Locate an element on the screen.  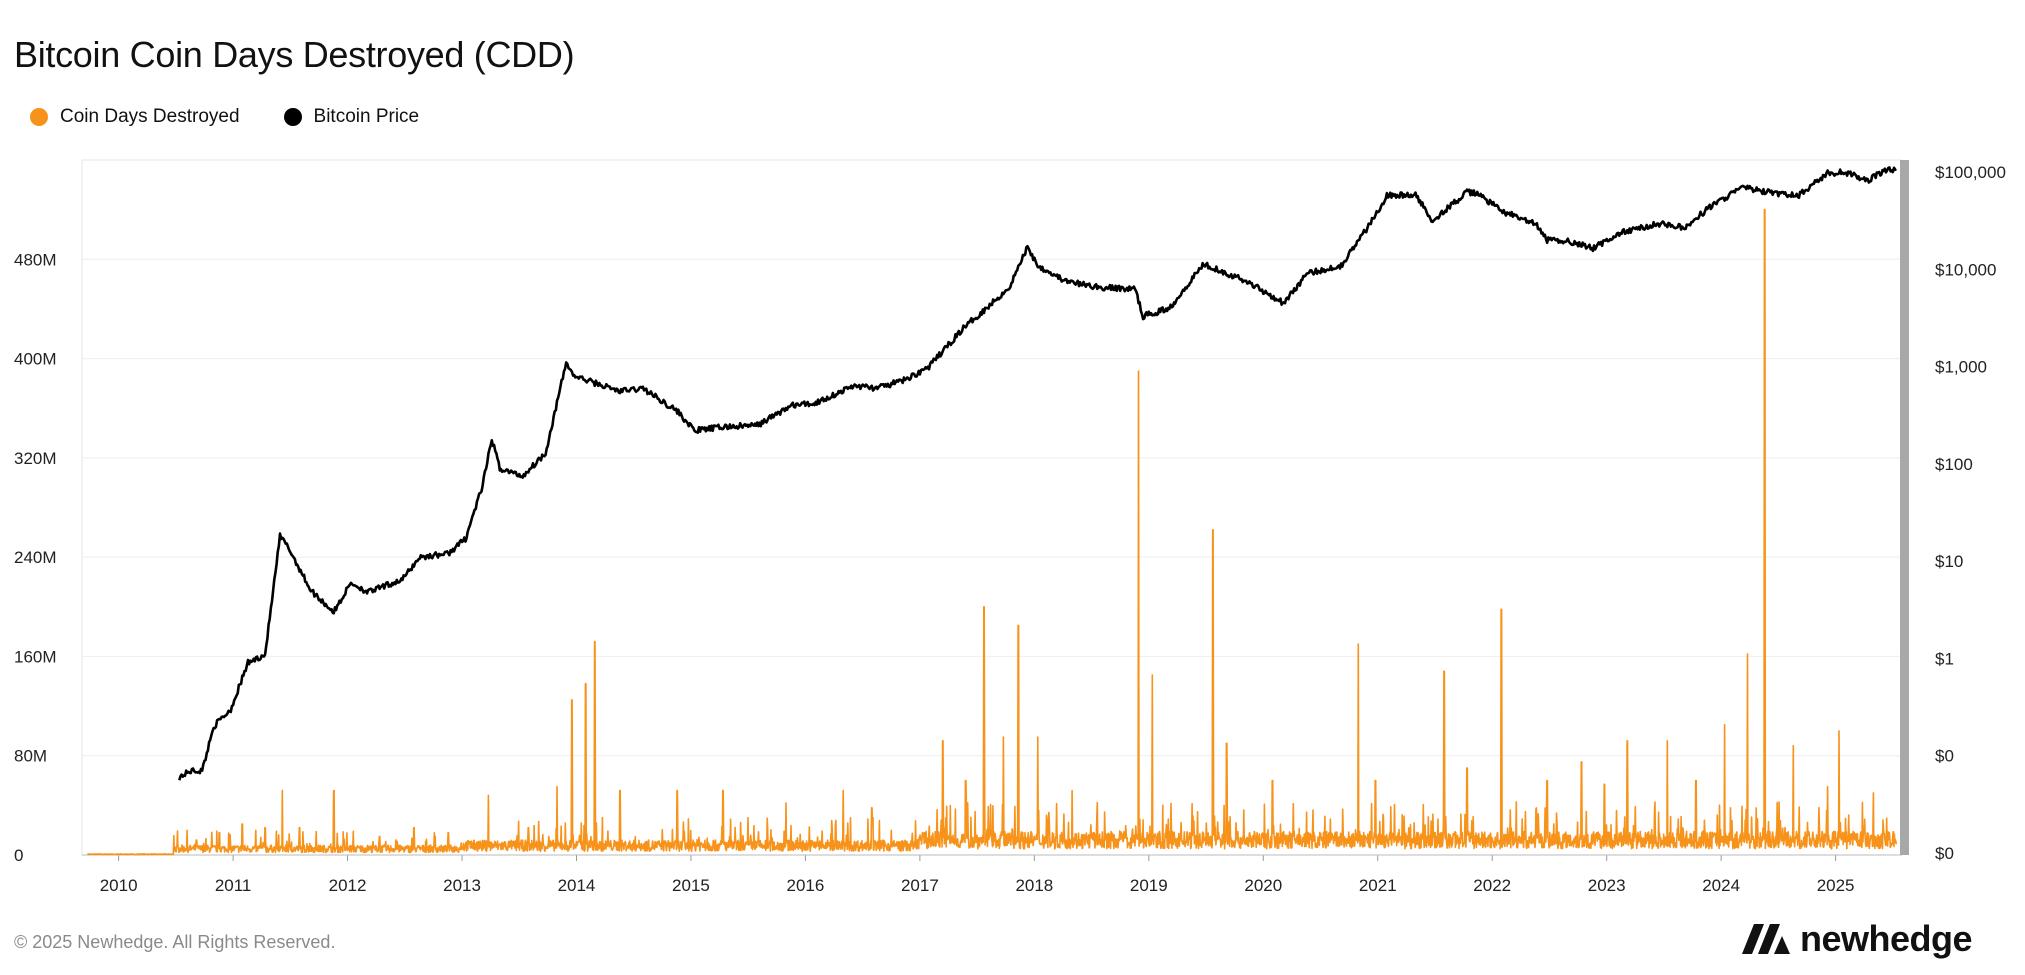
x-tick-label: 2017 is located at coordinates (920, 885).